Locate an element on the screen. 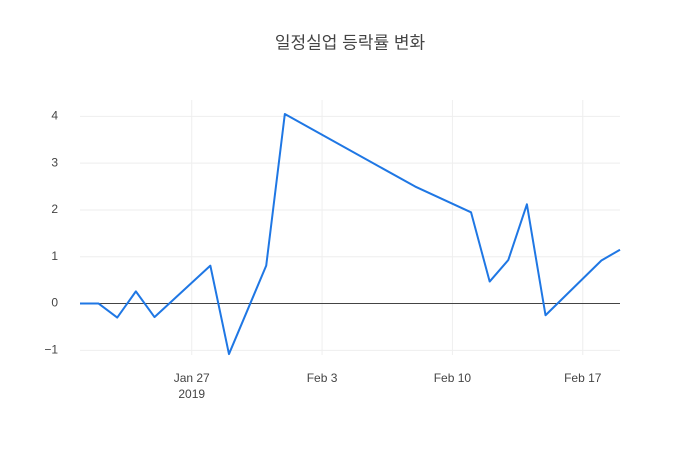 The width and height of the screenshot is (700, 455). x-tick-label: Feb 3 is located at coordinates (322, 378).